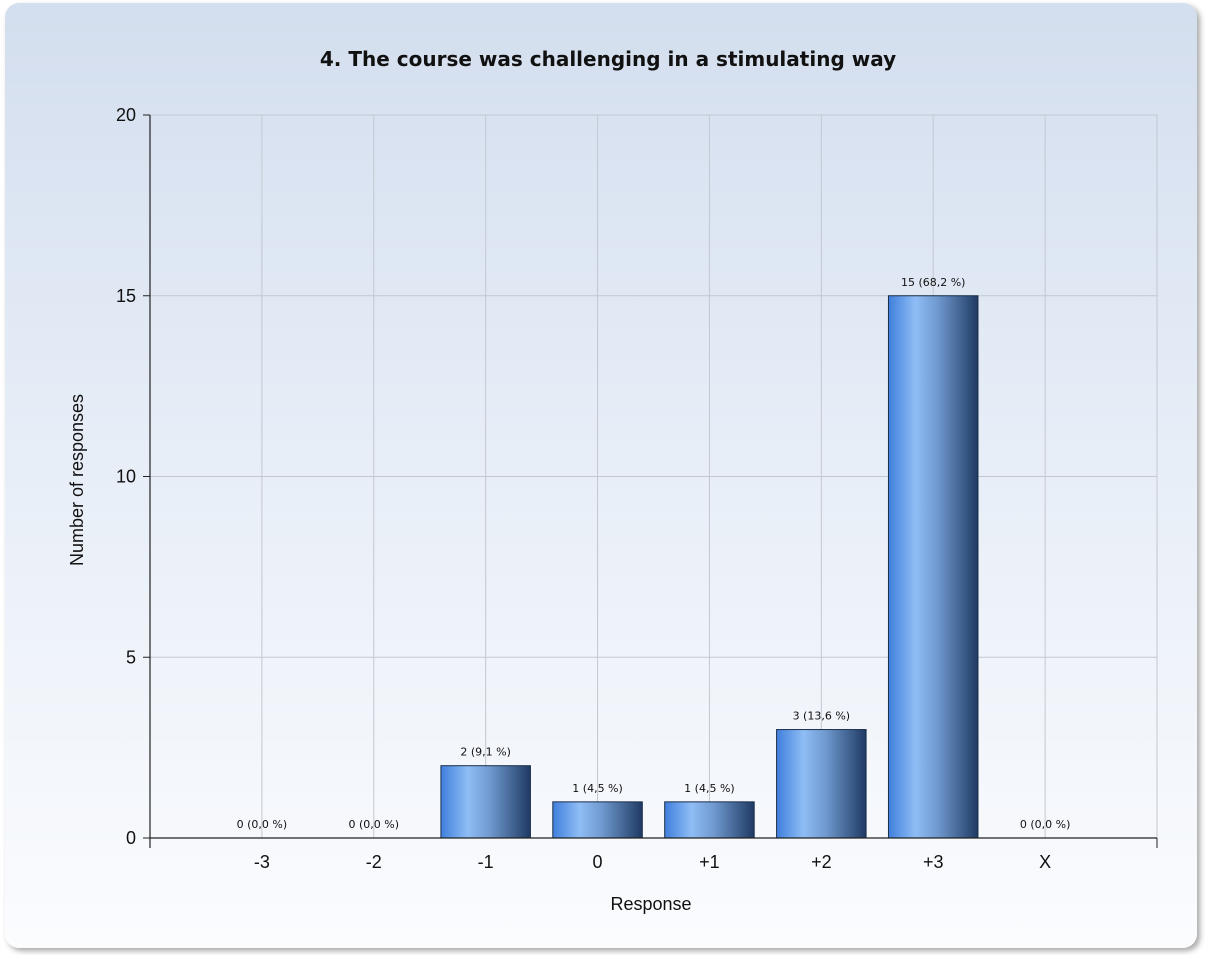 This screenshot has width=1210, height=955. What do you see at coordinates (933, 862) in the screenshot?
I see `x-tick-label: +3` at bounding box center [933, 862].